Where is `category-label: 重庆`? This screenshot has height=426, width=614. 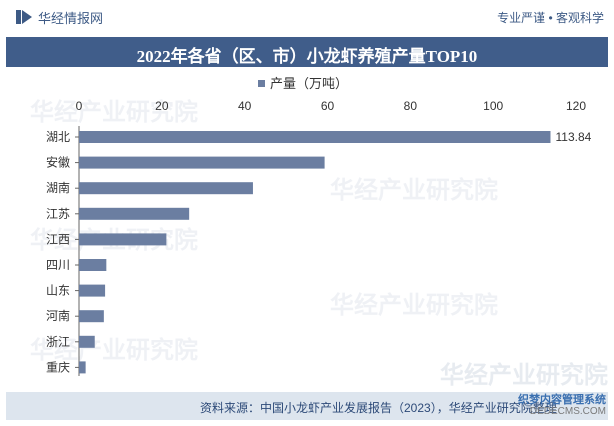
category-label: 重庆 is located at coordinates (58, 367).